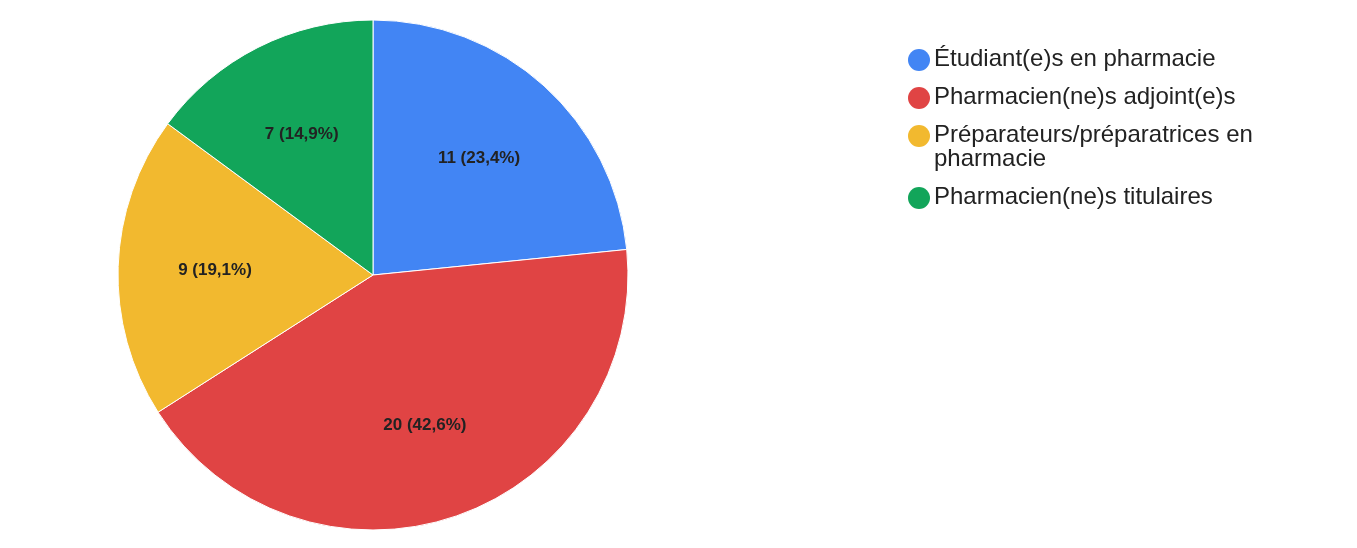 The width and height of the screenshot is (1357, 548). Describe the element at coordinates (425, 424) in the screenshot. I see `data-label: 20 (42,6%)` at that location.